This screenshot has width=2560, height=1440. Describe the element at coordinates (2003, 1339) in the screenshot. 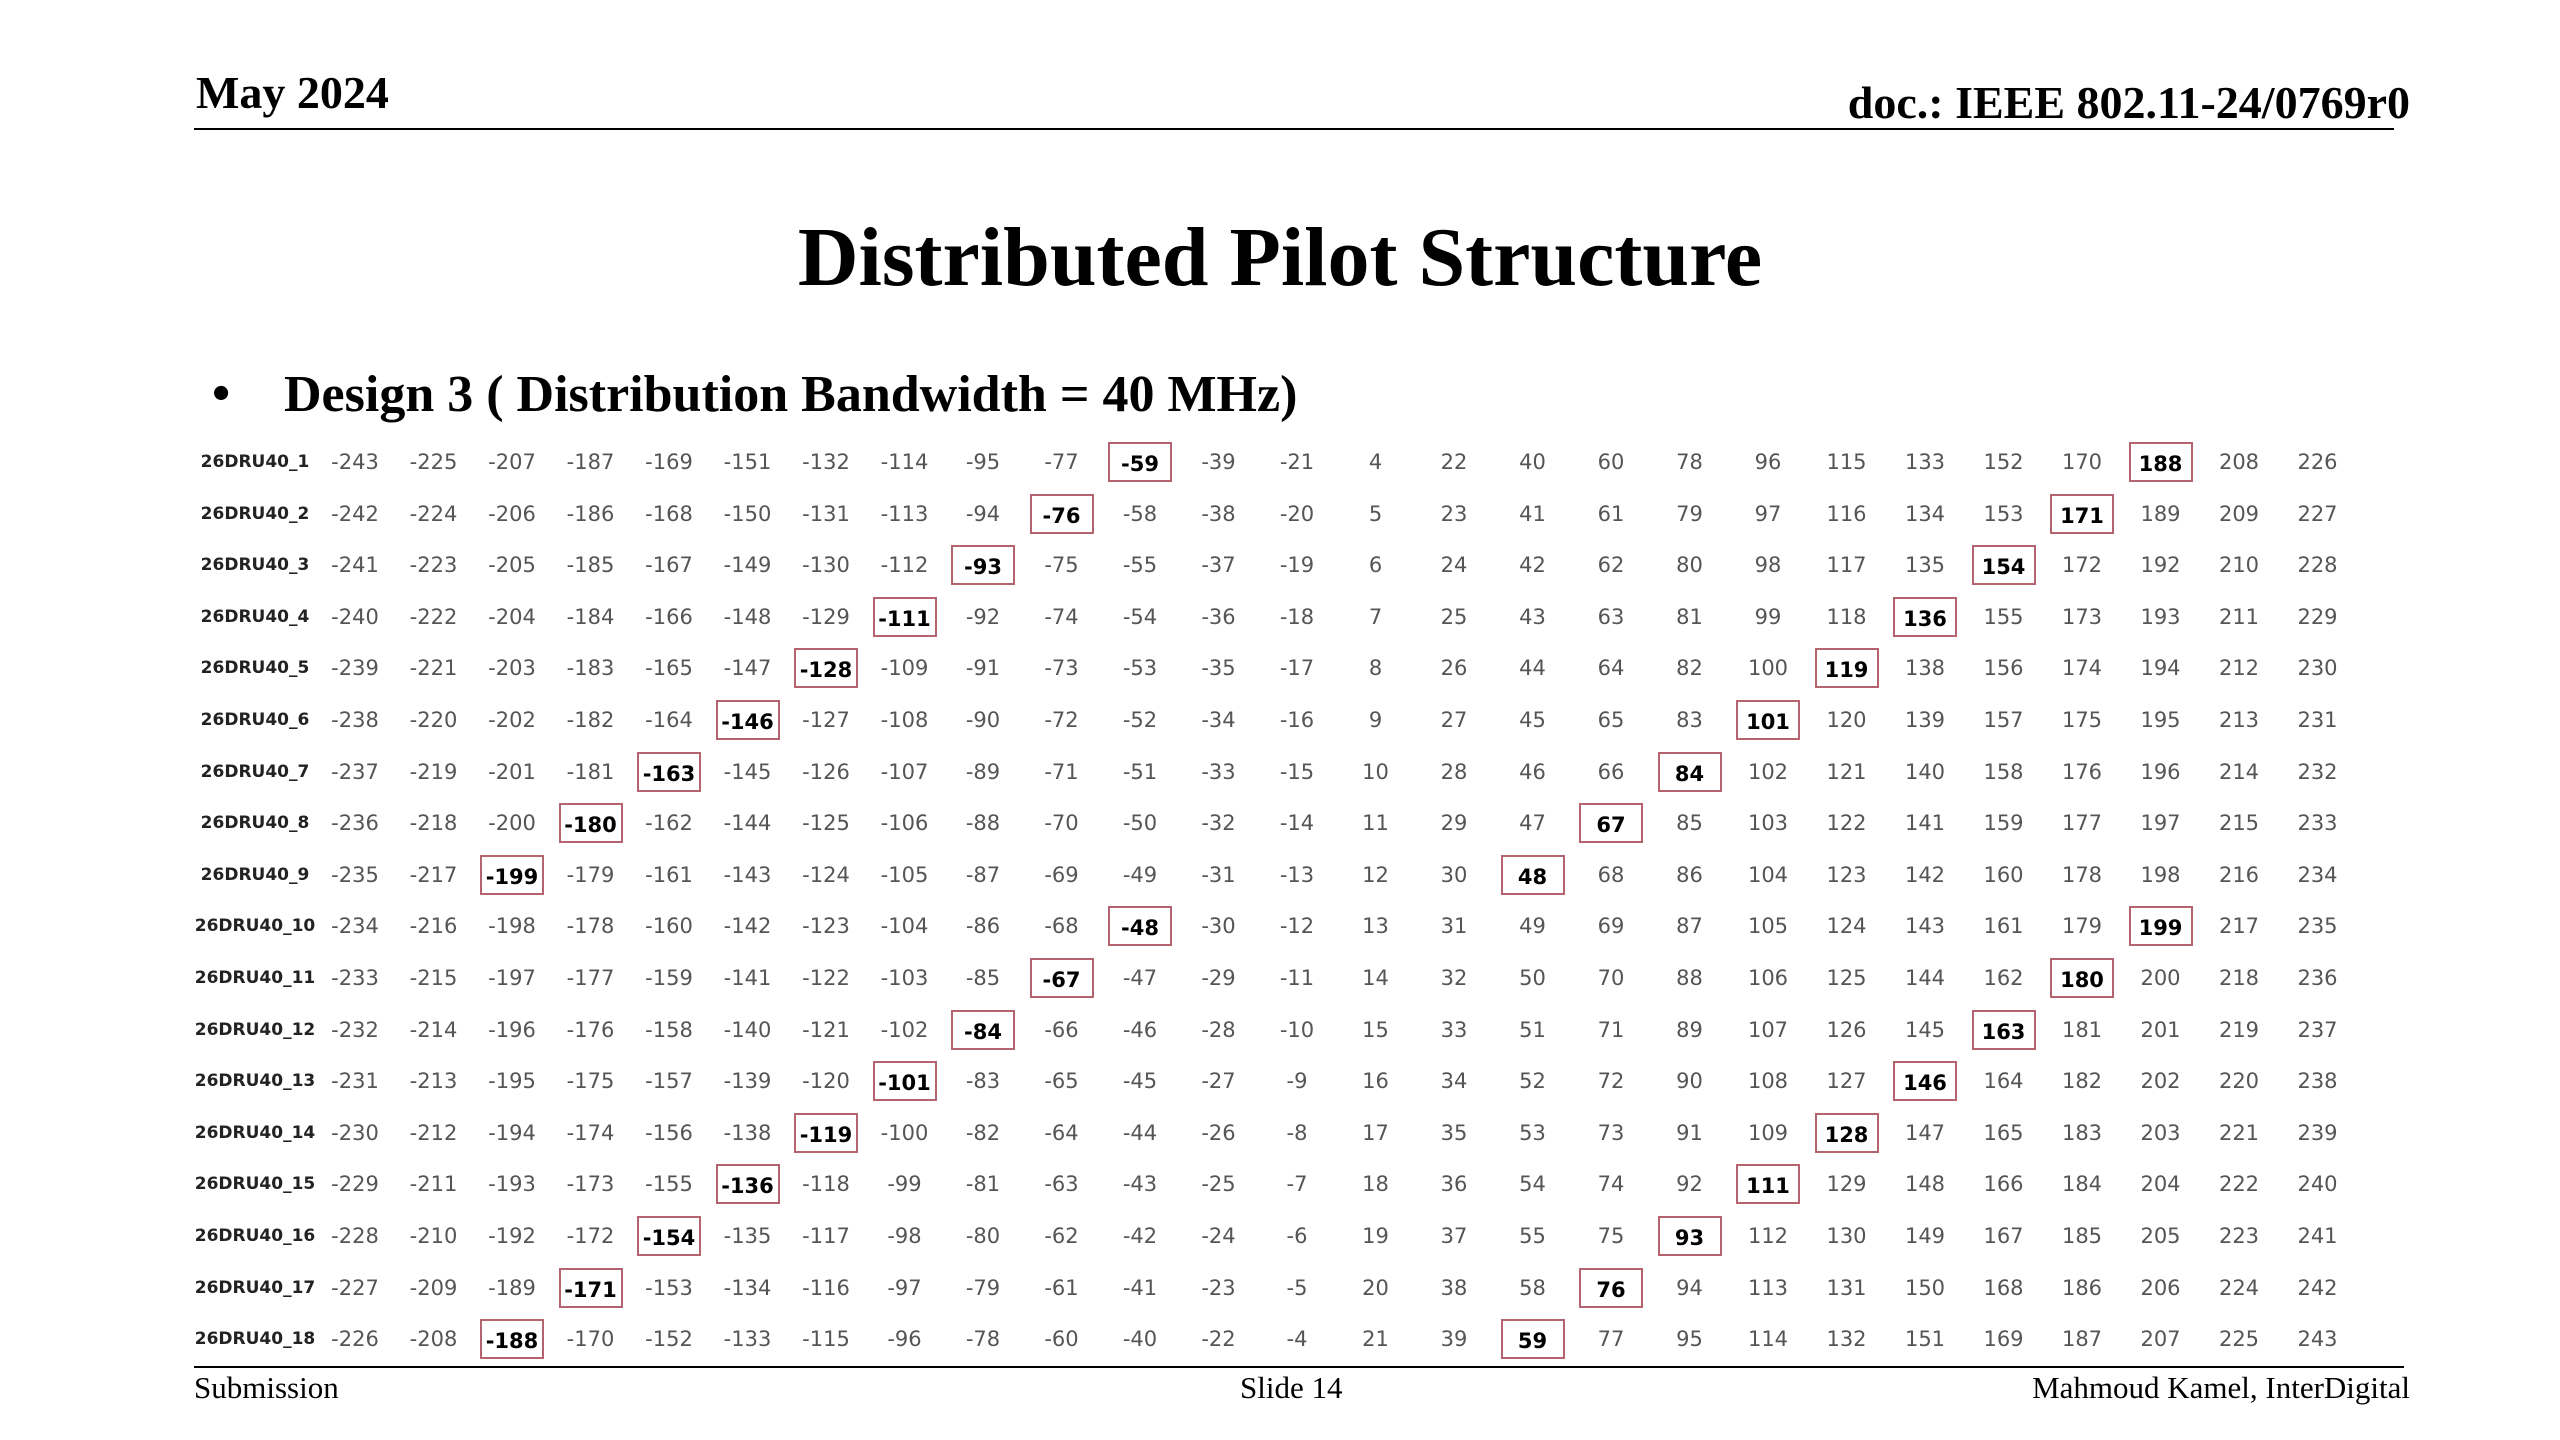

I see `tone-cell: 169` at that location.